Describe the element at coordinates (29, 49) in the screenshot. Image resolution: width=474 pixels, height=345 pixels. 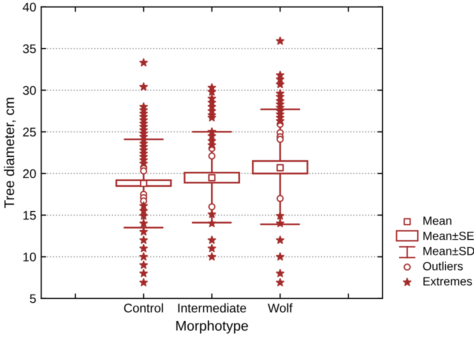
I see `y-tick-label: 35` at that location.